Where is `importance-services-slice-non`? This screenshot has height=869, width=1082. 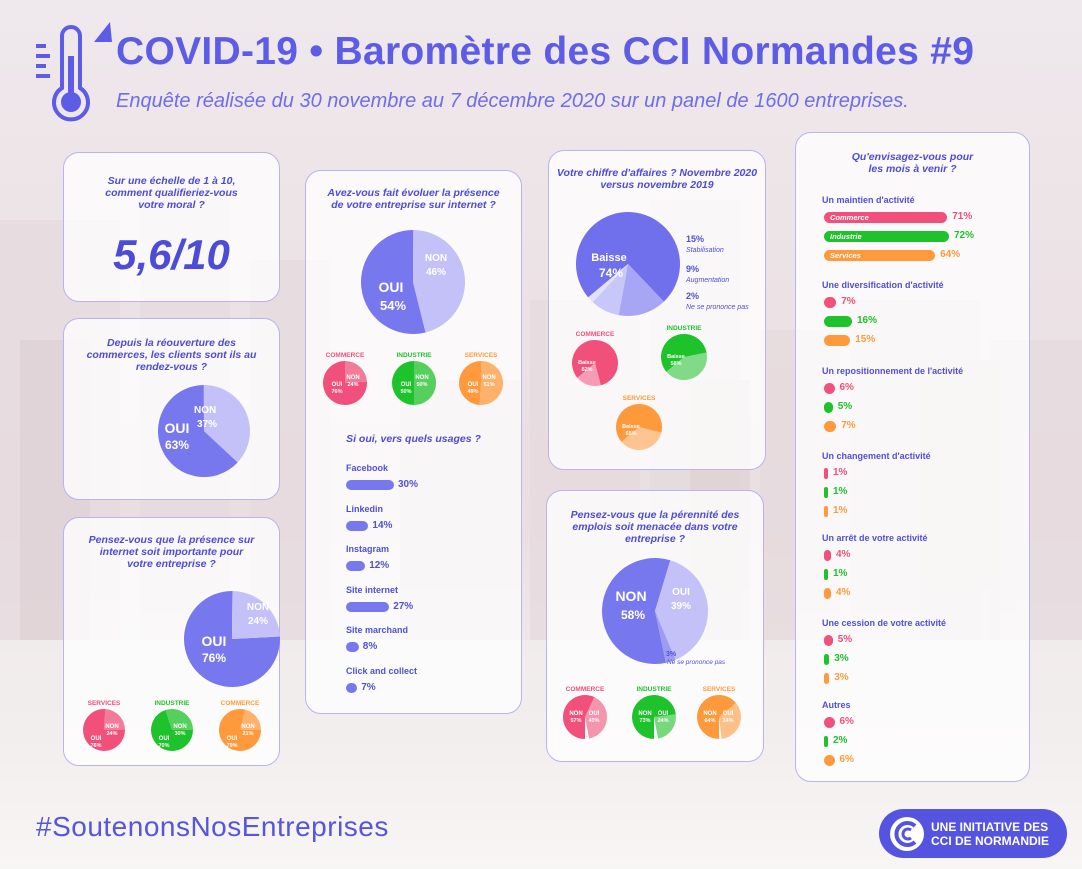 importance-services-slice-non is located at coordinates (114, 719).